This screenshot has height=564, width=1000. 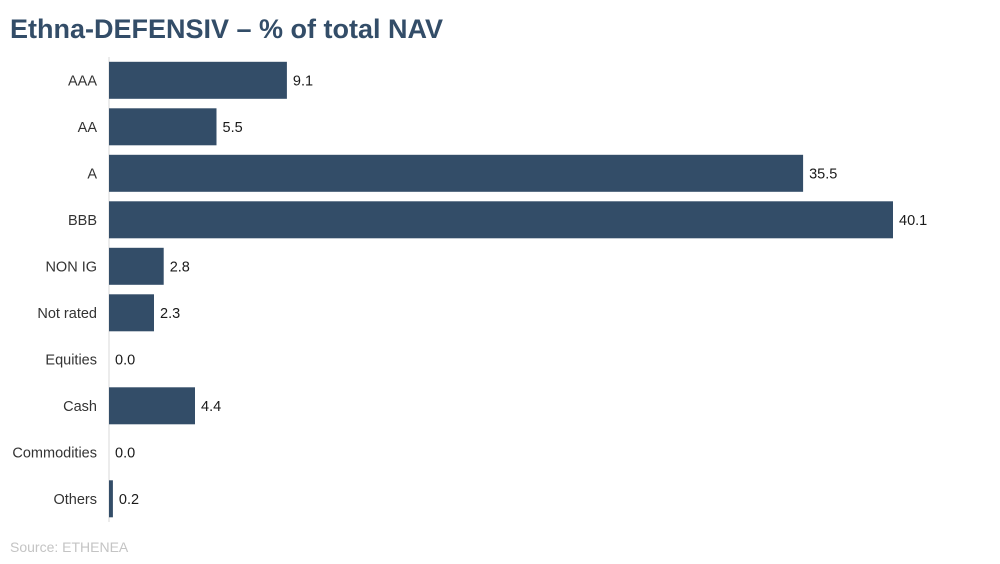 I want to click on value-label: 5.5, so click(x=233, y=128).